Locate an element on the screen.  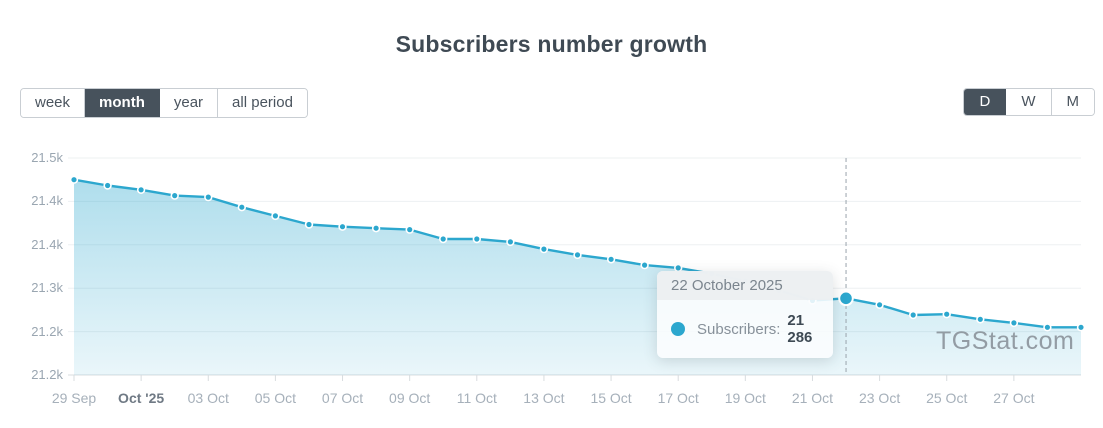
tooltip-series-label: Subscribers: is located at coordinates (739, 329).